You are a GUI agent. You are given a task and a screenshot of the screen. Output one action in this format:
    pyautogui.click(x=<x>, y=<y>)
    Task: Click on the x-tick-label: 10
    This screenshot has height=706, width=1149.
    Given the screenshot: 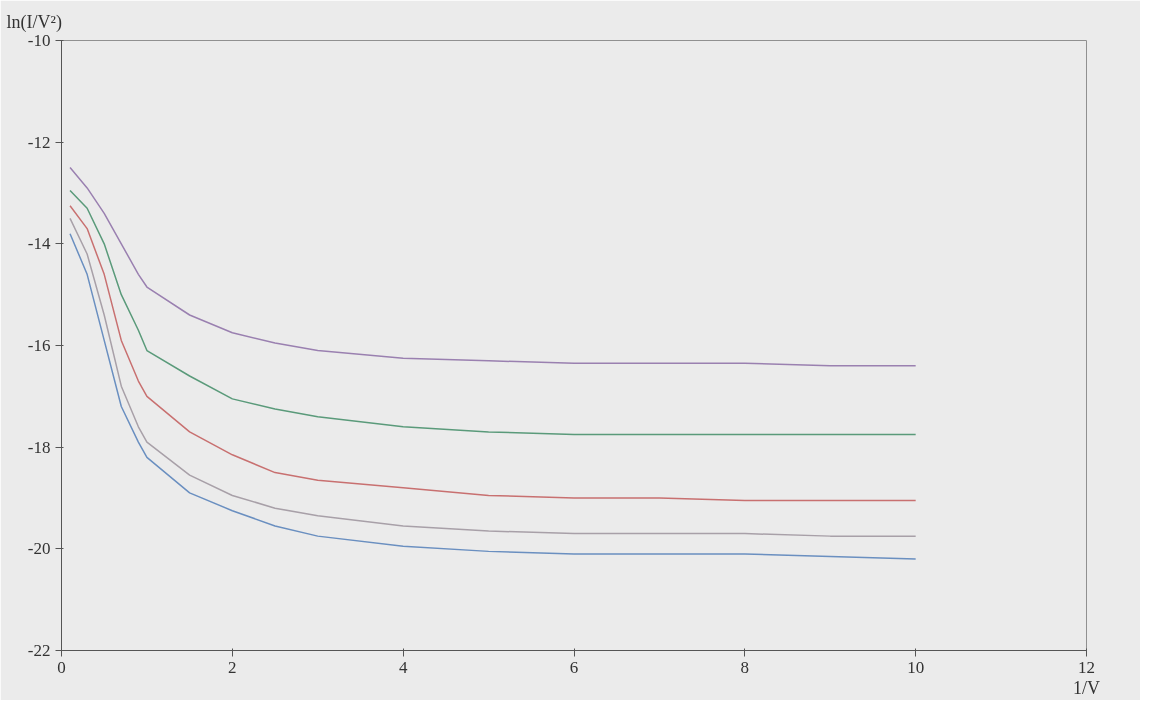 What is the action you would take?
    pyautogui.click(x=916, y=667)
    